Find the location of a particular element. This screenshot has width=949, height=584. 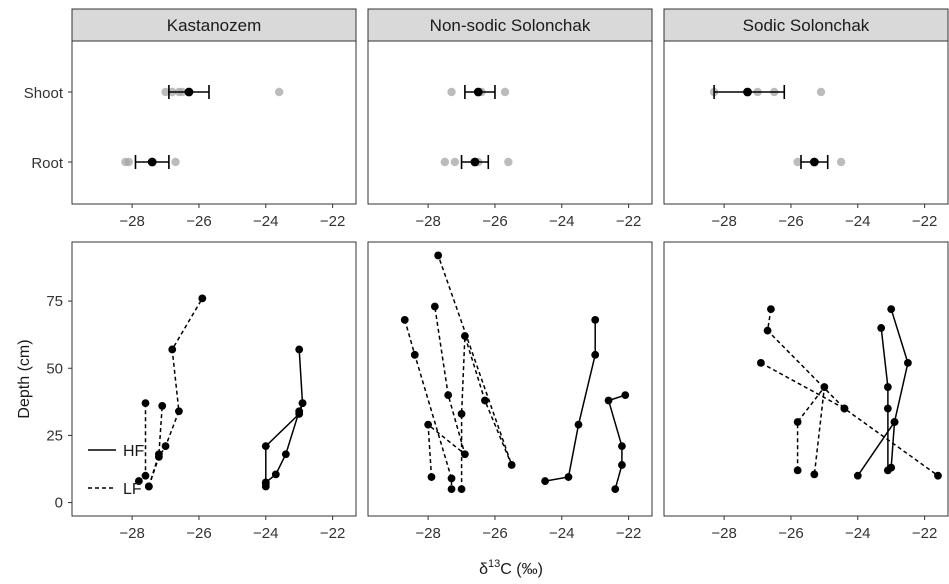

y-tick-label: 75 is located at coordinates (54, 301).